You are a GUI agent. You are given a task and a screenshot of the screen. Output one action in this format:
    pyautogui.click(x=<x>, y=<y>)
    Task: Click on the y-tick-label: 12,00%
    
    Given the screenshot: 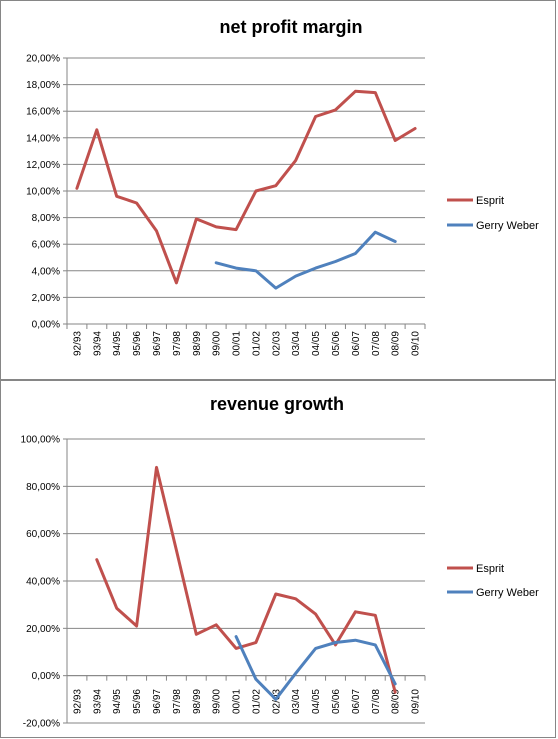 What is the action you would take?
    pyautogui.click(x=43, y=165)
    